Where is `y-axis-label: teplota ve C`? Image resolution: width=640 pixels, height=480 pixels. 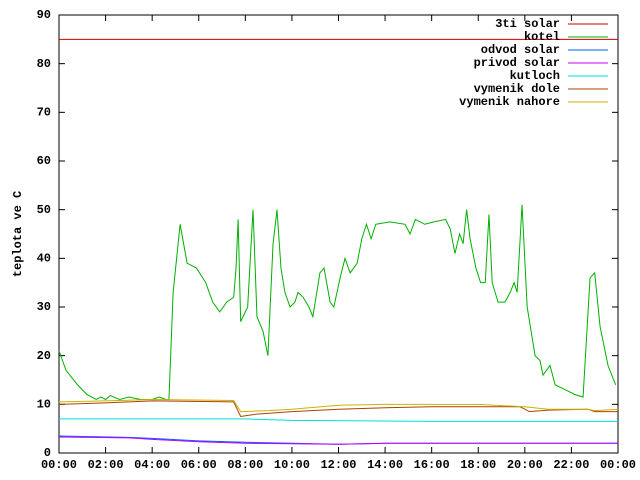 y-axis-label: teplota ve C is located at coordinates (18, 234).